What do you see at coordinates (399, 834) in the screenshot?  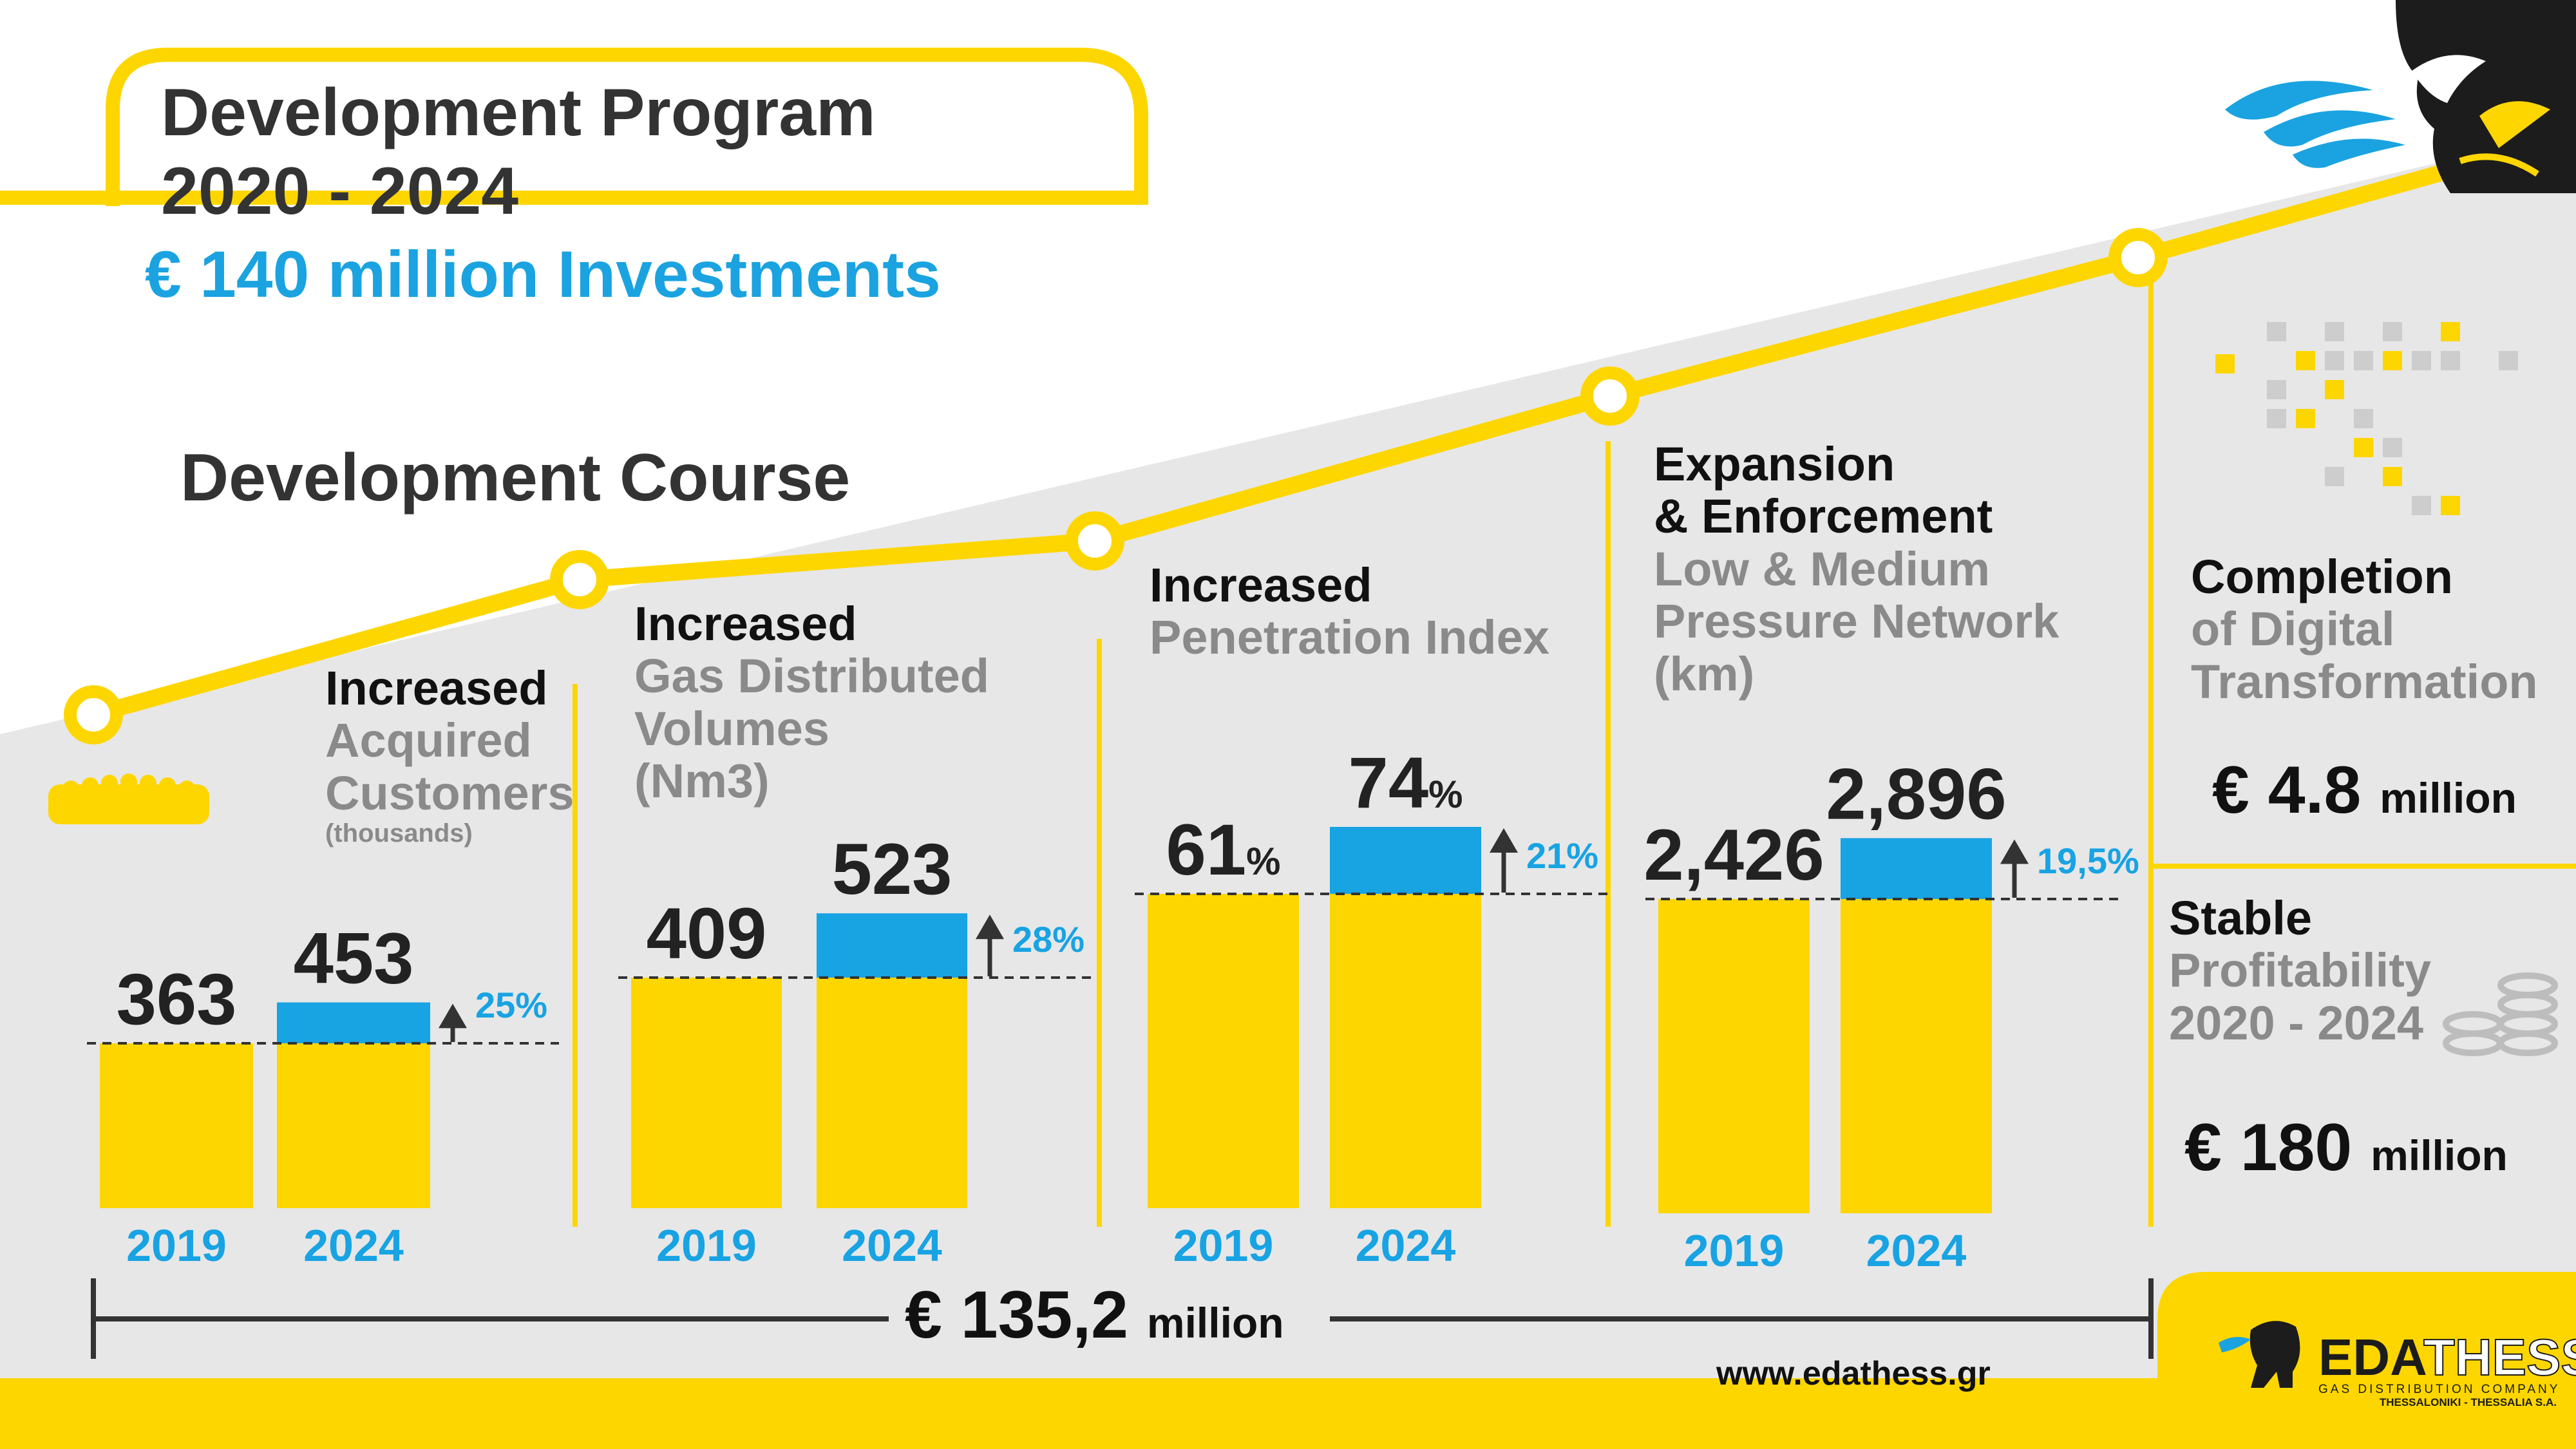 I see `customers-unit: (thousands)` at bounding box center [399, 834].